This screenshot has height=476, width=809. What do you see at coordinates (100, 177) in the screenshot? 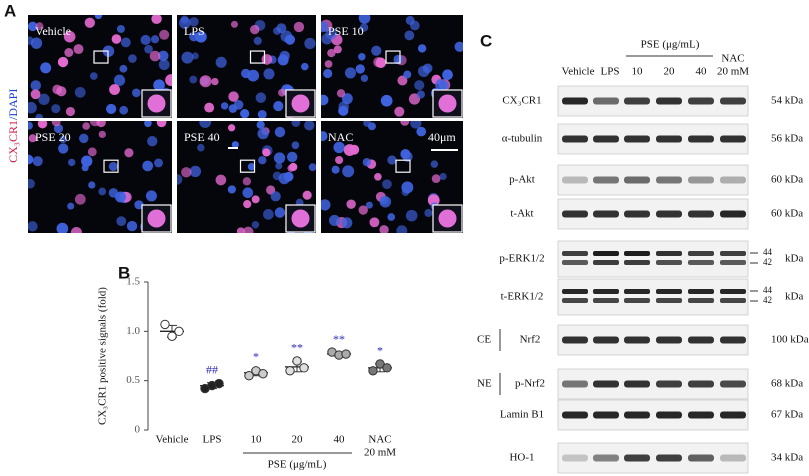
I see `micrograph: PSE 20` at bounding box center [100, 177].